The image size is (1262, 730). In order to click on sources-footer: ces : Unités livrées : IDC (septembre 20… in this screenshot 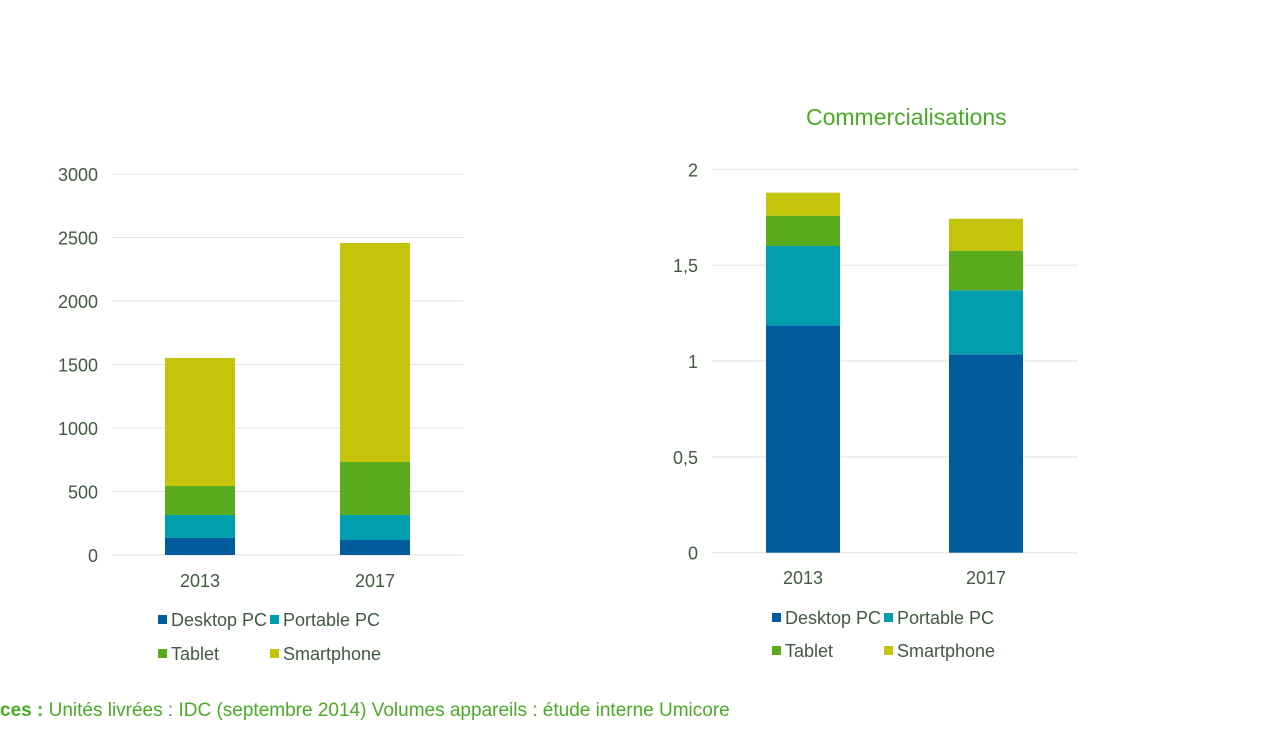, I will do `click(365, 711)`.